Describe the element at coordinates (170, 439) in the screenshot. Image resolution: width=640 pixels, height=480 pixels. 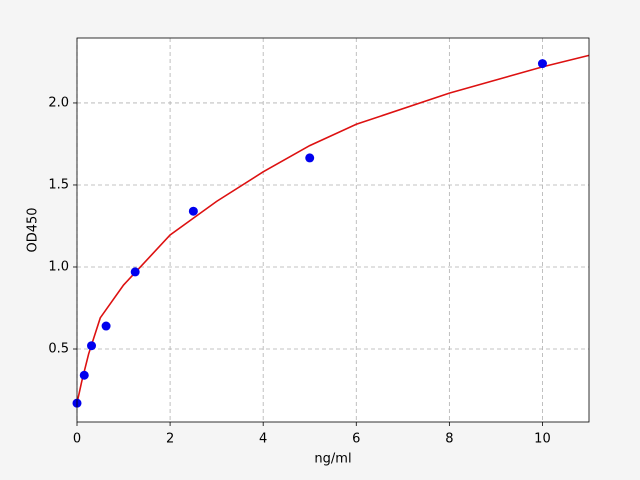
I see `x-tick-label: 2` at that location.